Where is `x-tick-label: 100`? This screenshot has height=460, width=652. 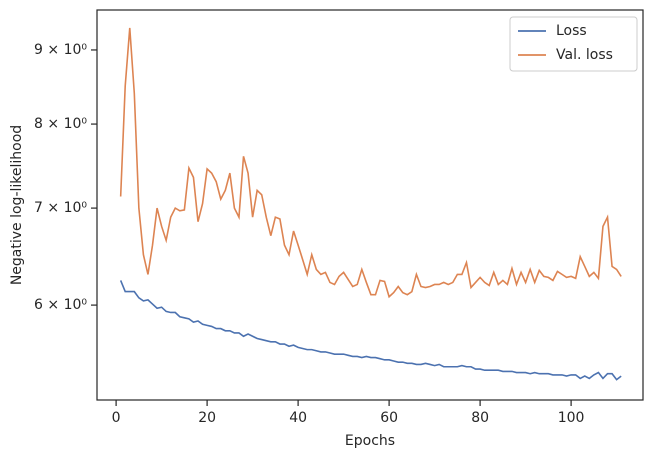
x-tick-label: 100 is located at coordinates (571, 418).